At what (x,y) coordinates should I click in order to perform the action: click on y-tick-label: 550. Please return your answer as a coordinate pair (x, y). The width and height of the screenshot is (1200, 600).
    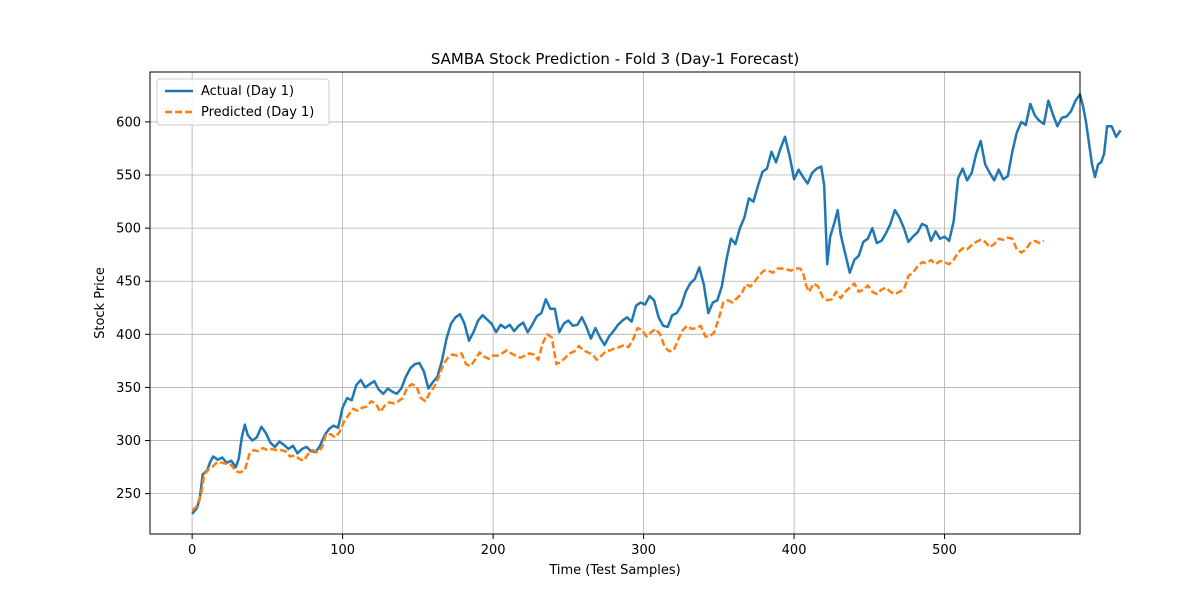
    Looking at the image, I should click on (128, 176).